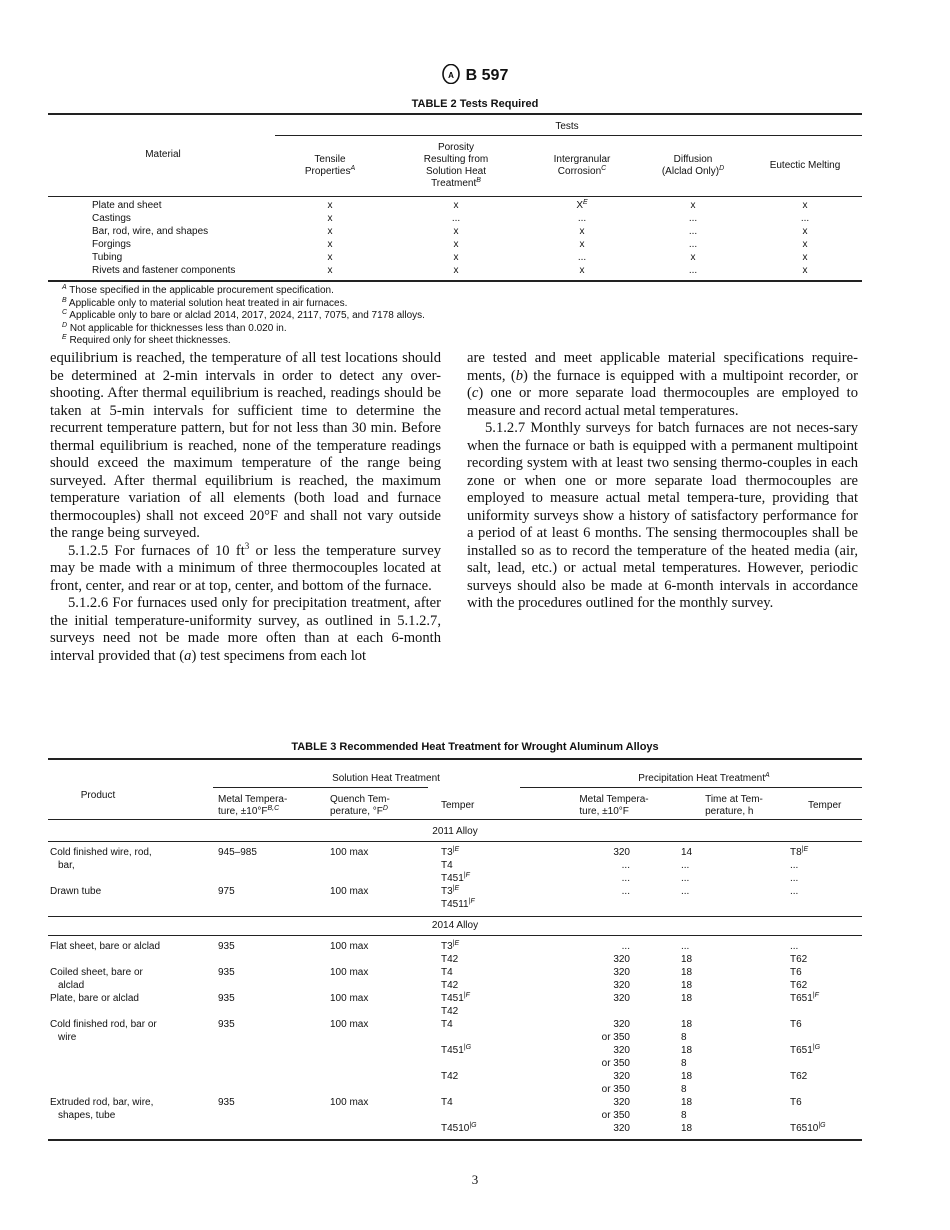  What do you see at coordinates (456, 183) in the screenshot?
I see `table2-column-header: TreatmentB` at bounding box center [456, 183].